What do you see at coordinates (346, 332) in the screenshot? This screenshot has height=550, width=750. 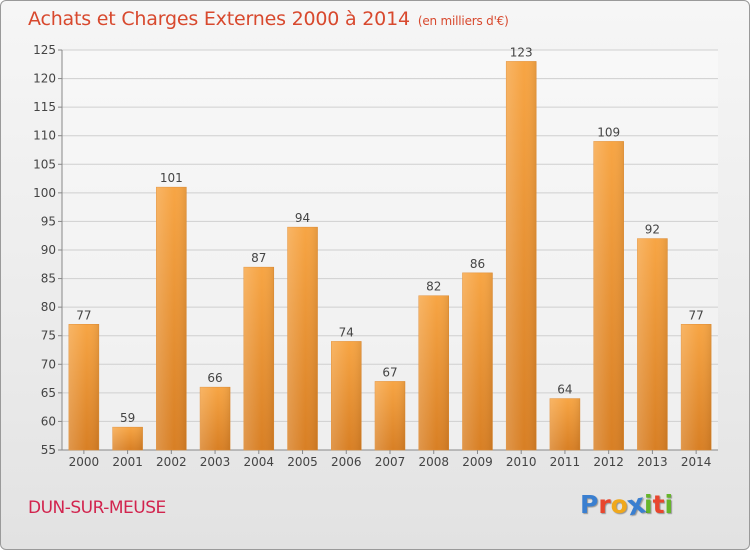 I see `data-label: 74` at bounding box center [346, 332].